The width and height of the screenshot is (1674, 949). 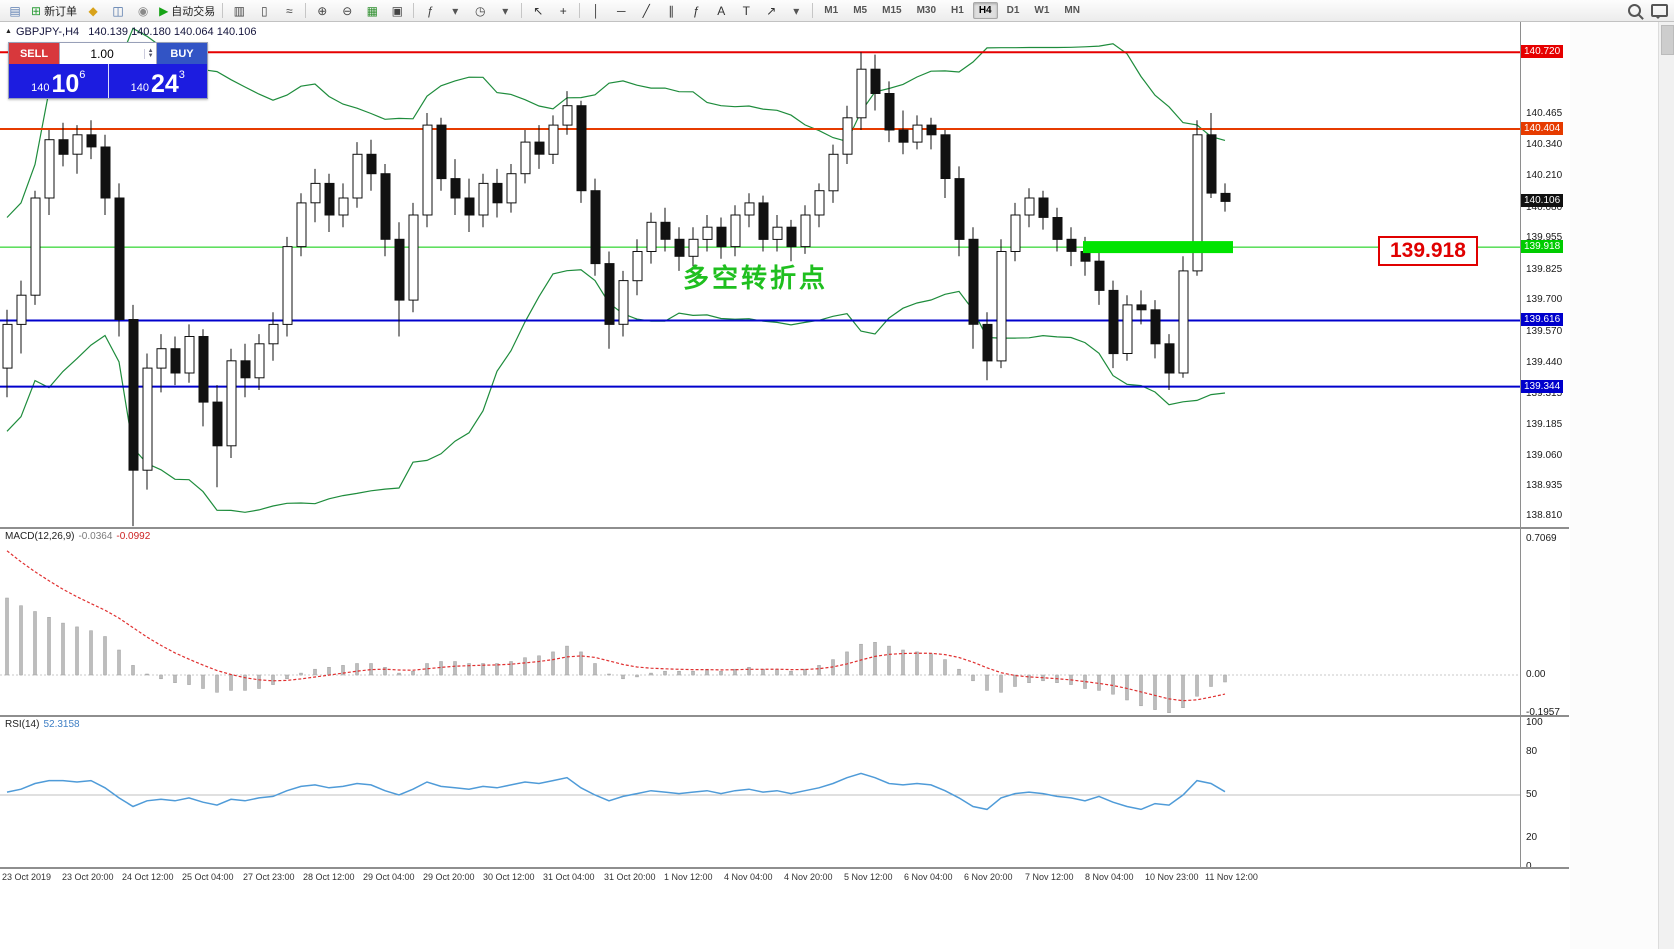 What do you see at coordinates (771, 11) in the screenshot?
I see `arrow-tool-icon: ↗` at bounding box center [771, 11].